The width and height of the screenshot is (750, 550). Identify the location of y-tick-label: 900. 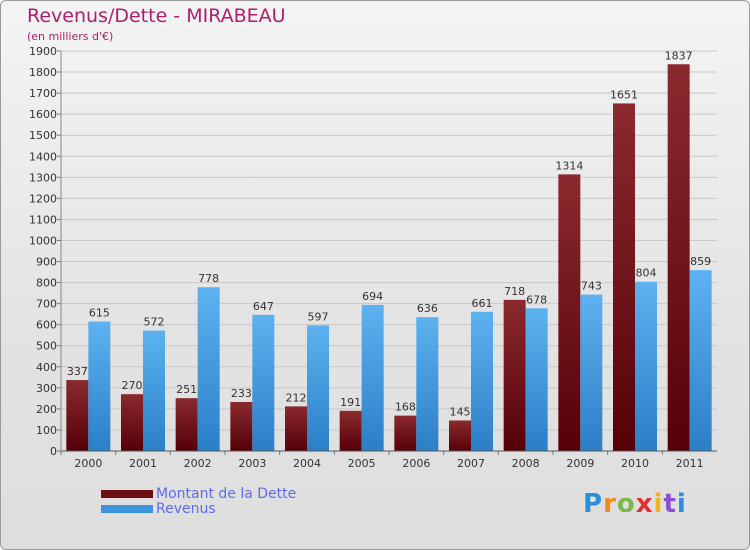
(46, 262).